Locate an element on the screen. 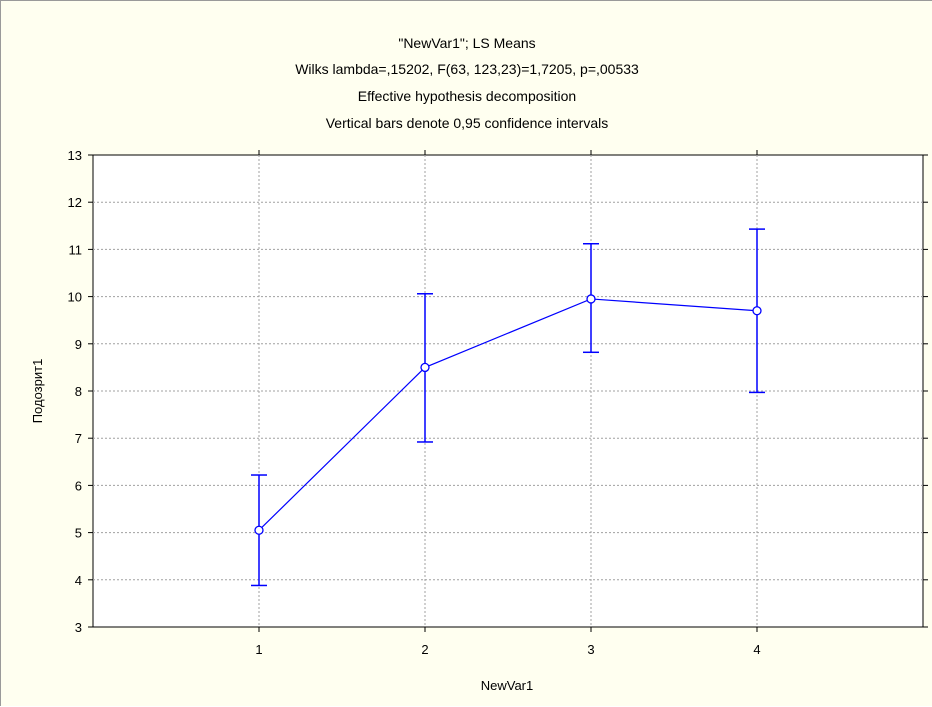  x-tick-label: 4 is located at coordinates (756, 649).